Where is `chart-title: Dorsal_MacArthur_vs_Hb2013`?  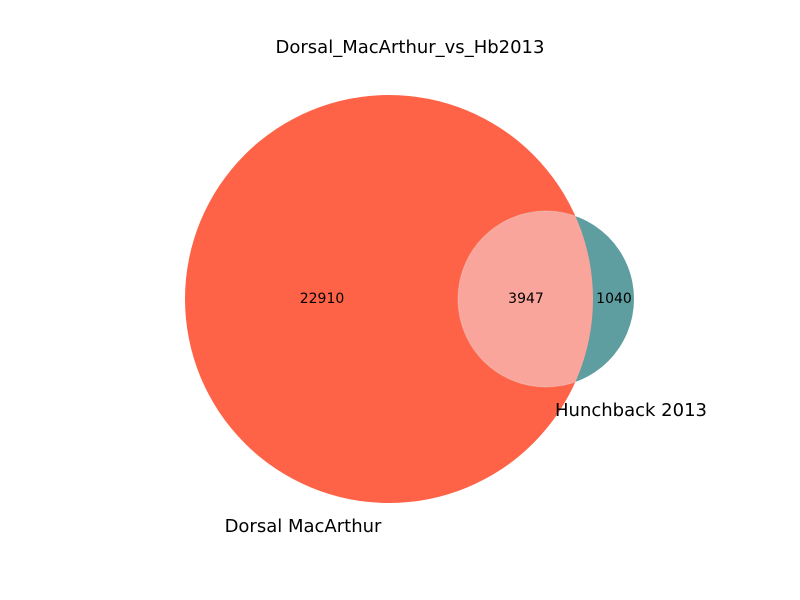 chart-title: Dorsal_MacArthur_vs_Hb2013 is located at coordinates (410, 47).